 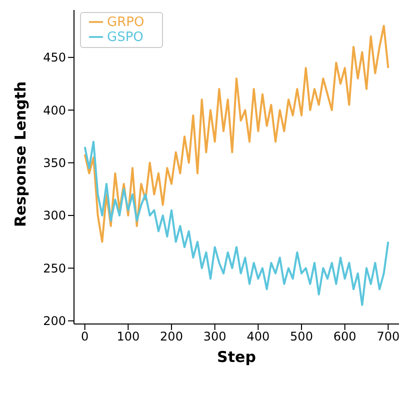 What do you see at coordinates (54, 268) in the screenshot?
I see `y-tick-label: 250` at bounding box center [54, 268].